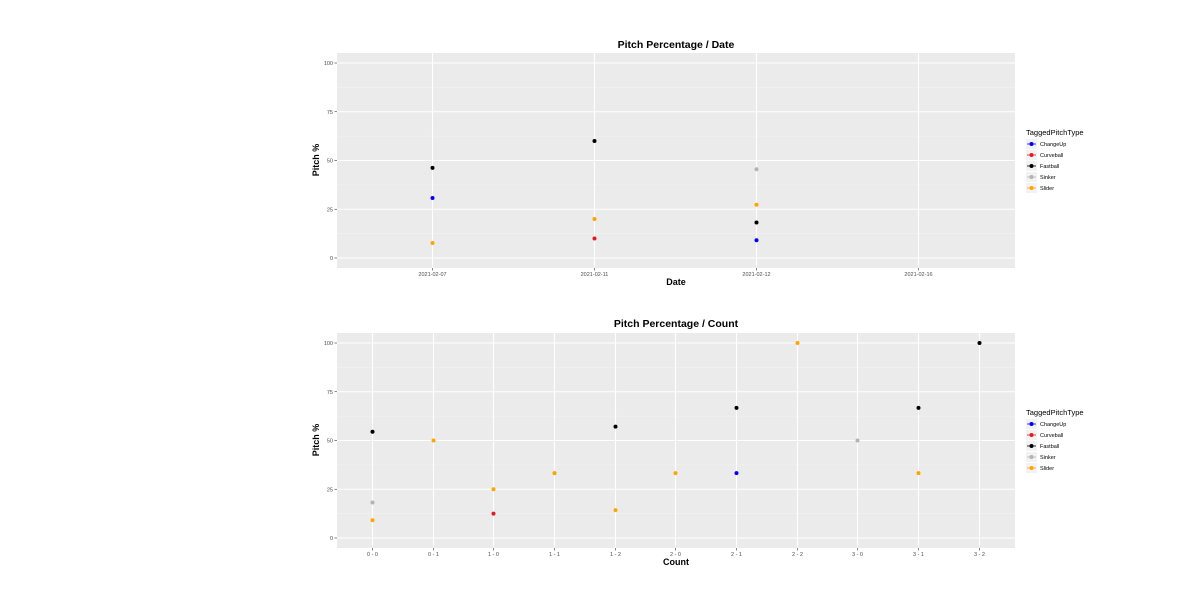 Image resolution: width=1200 pixels, height=592 pixels. I want to click on chart-count-legend-item: Fastball, so click(1049, 447).